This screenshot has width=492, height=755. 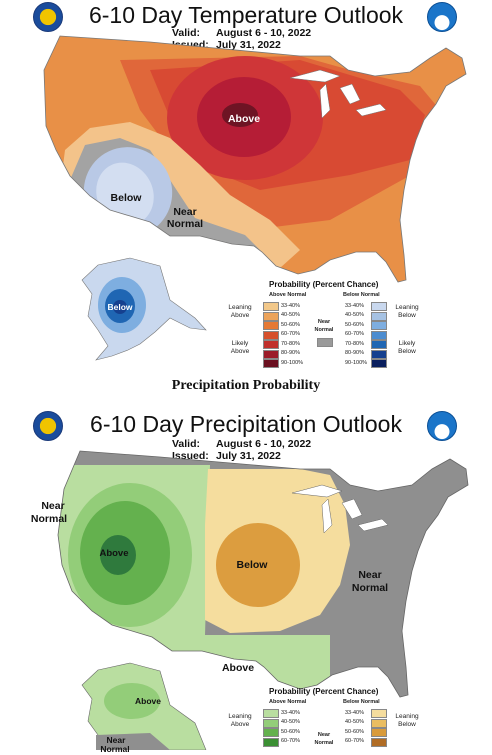 I want to click on temp-label-alaska-below: Below, so click(x=120, y=307).